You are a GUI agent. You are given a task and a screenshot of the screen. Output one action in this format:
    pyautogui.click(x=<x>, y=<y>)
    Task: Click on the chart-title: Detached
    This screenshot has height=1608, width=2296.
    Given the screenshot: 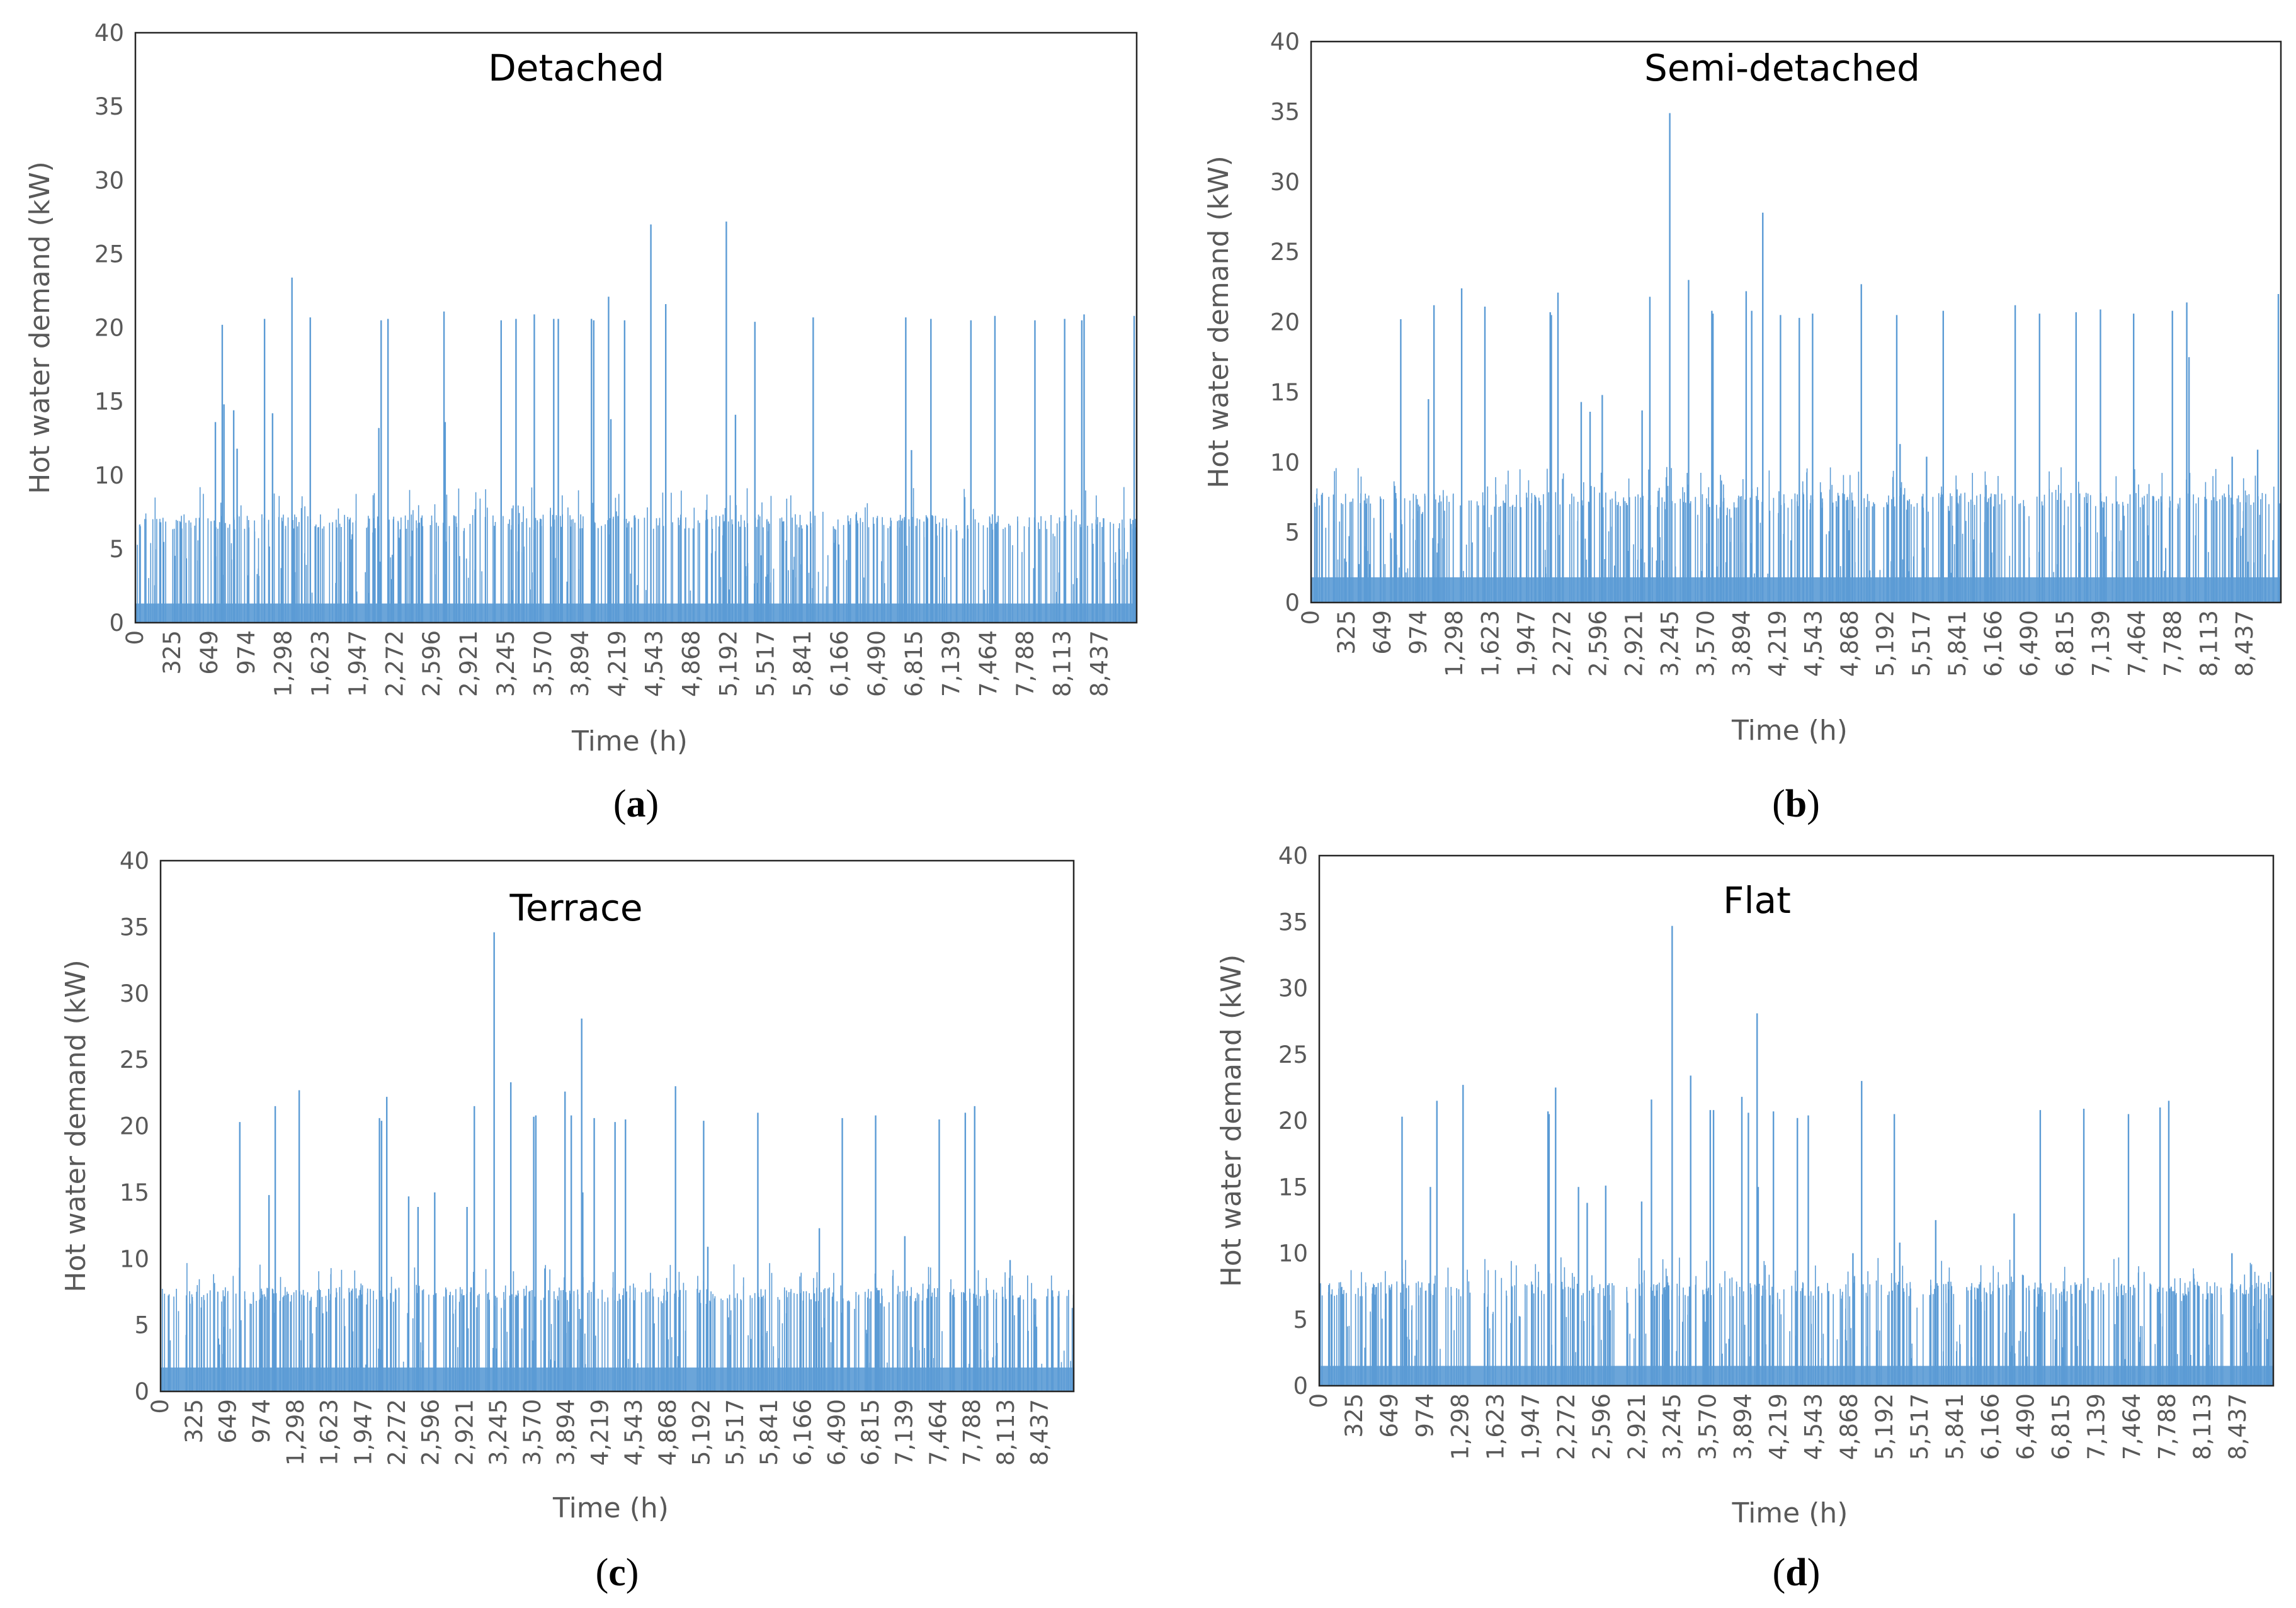 What is the action you would take?
    pyautogui.click(x=576, y=68)
    